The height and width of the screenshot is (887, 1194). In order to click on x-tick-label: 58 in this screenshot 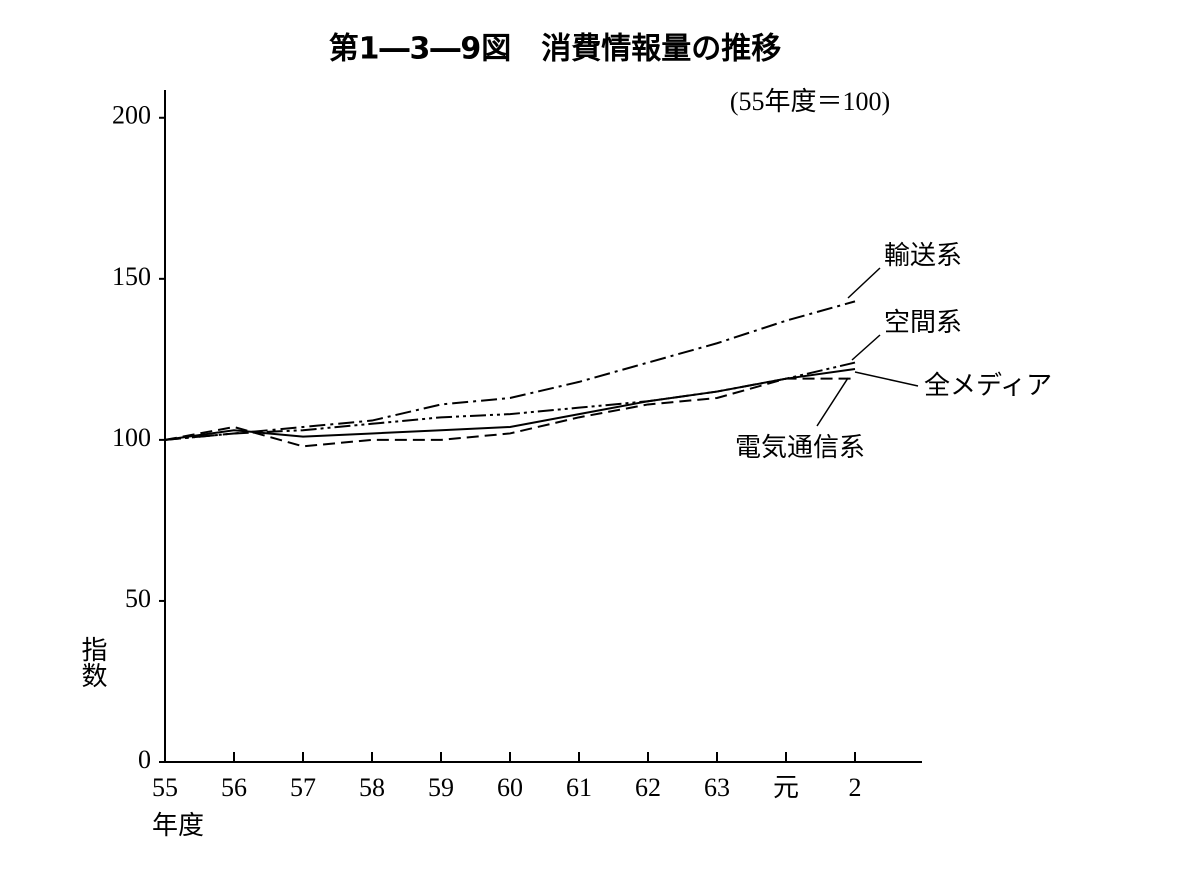, I will do `click(372, 787)`.